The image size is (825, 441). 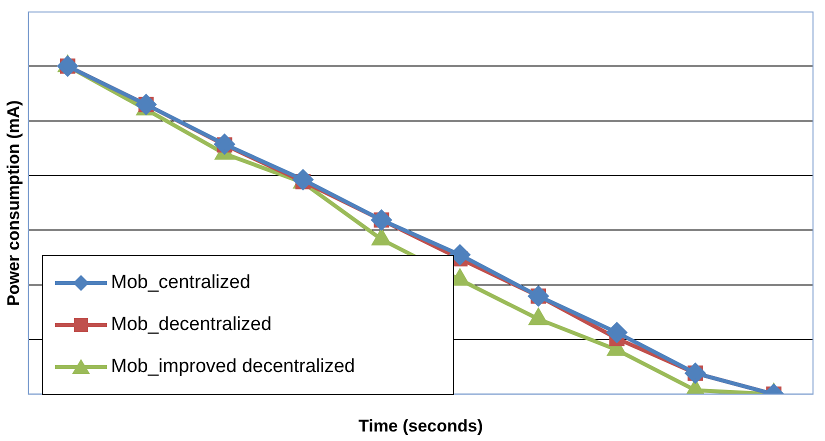 I want to click on y-axis-title: Power consumption (mA), so click(x=13, y=203).